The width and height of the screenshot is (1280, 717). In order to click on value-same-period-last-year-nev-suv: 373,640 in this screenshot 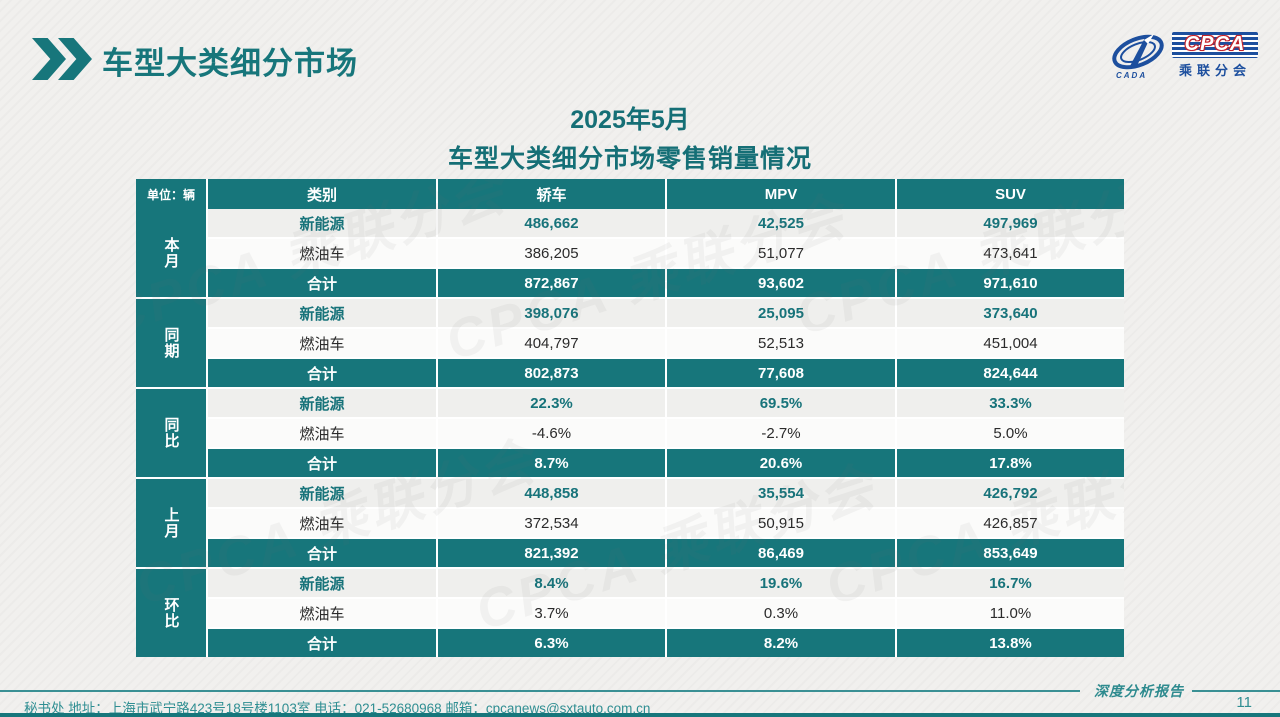, I will do `click(1010, 313)`.